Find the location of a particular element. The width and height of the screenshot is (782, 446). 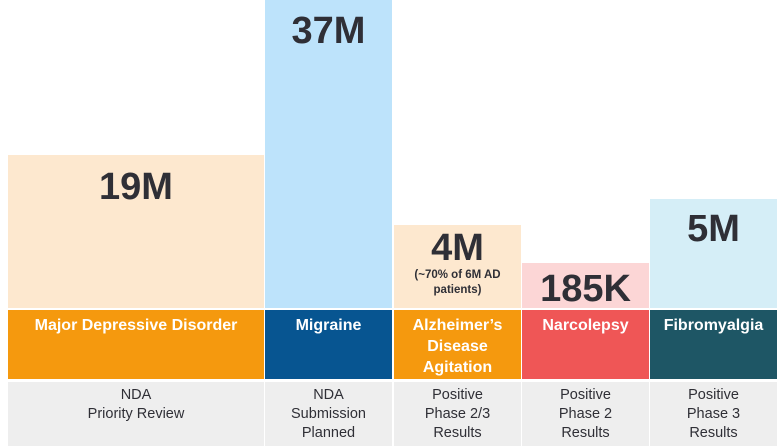

category-label: Alzheimer’s Disease Agitation is located at coordinates (457, 344).